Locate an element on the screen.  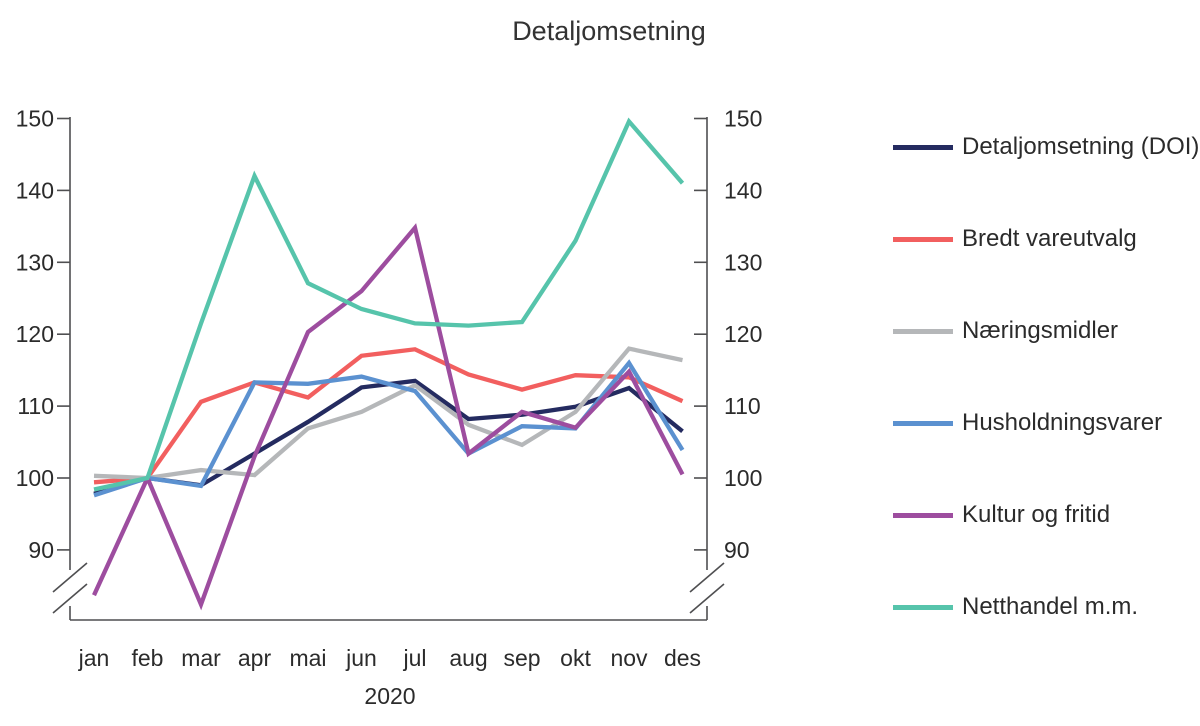
legend-label: Kultur og fritid is located at coordinates (1036, 514).